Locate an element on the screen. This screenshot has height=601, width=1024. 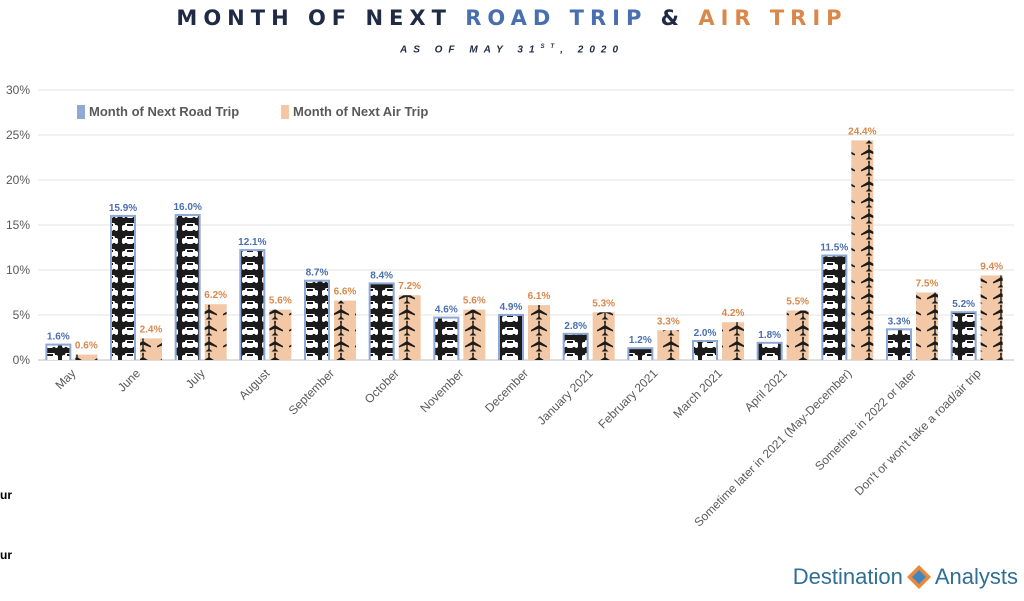
chart-subtitle: AS OF MAY 31ST, 2020 is located at coordinates (512, 49).